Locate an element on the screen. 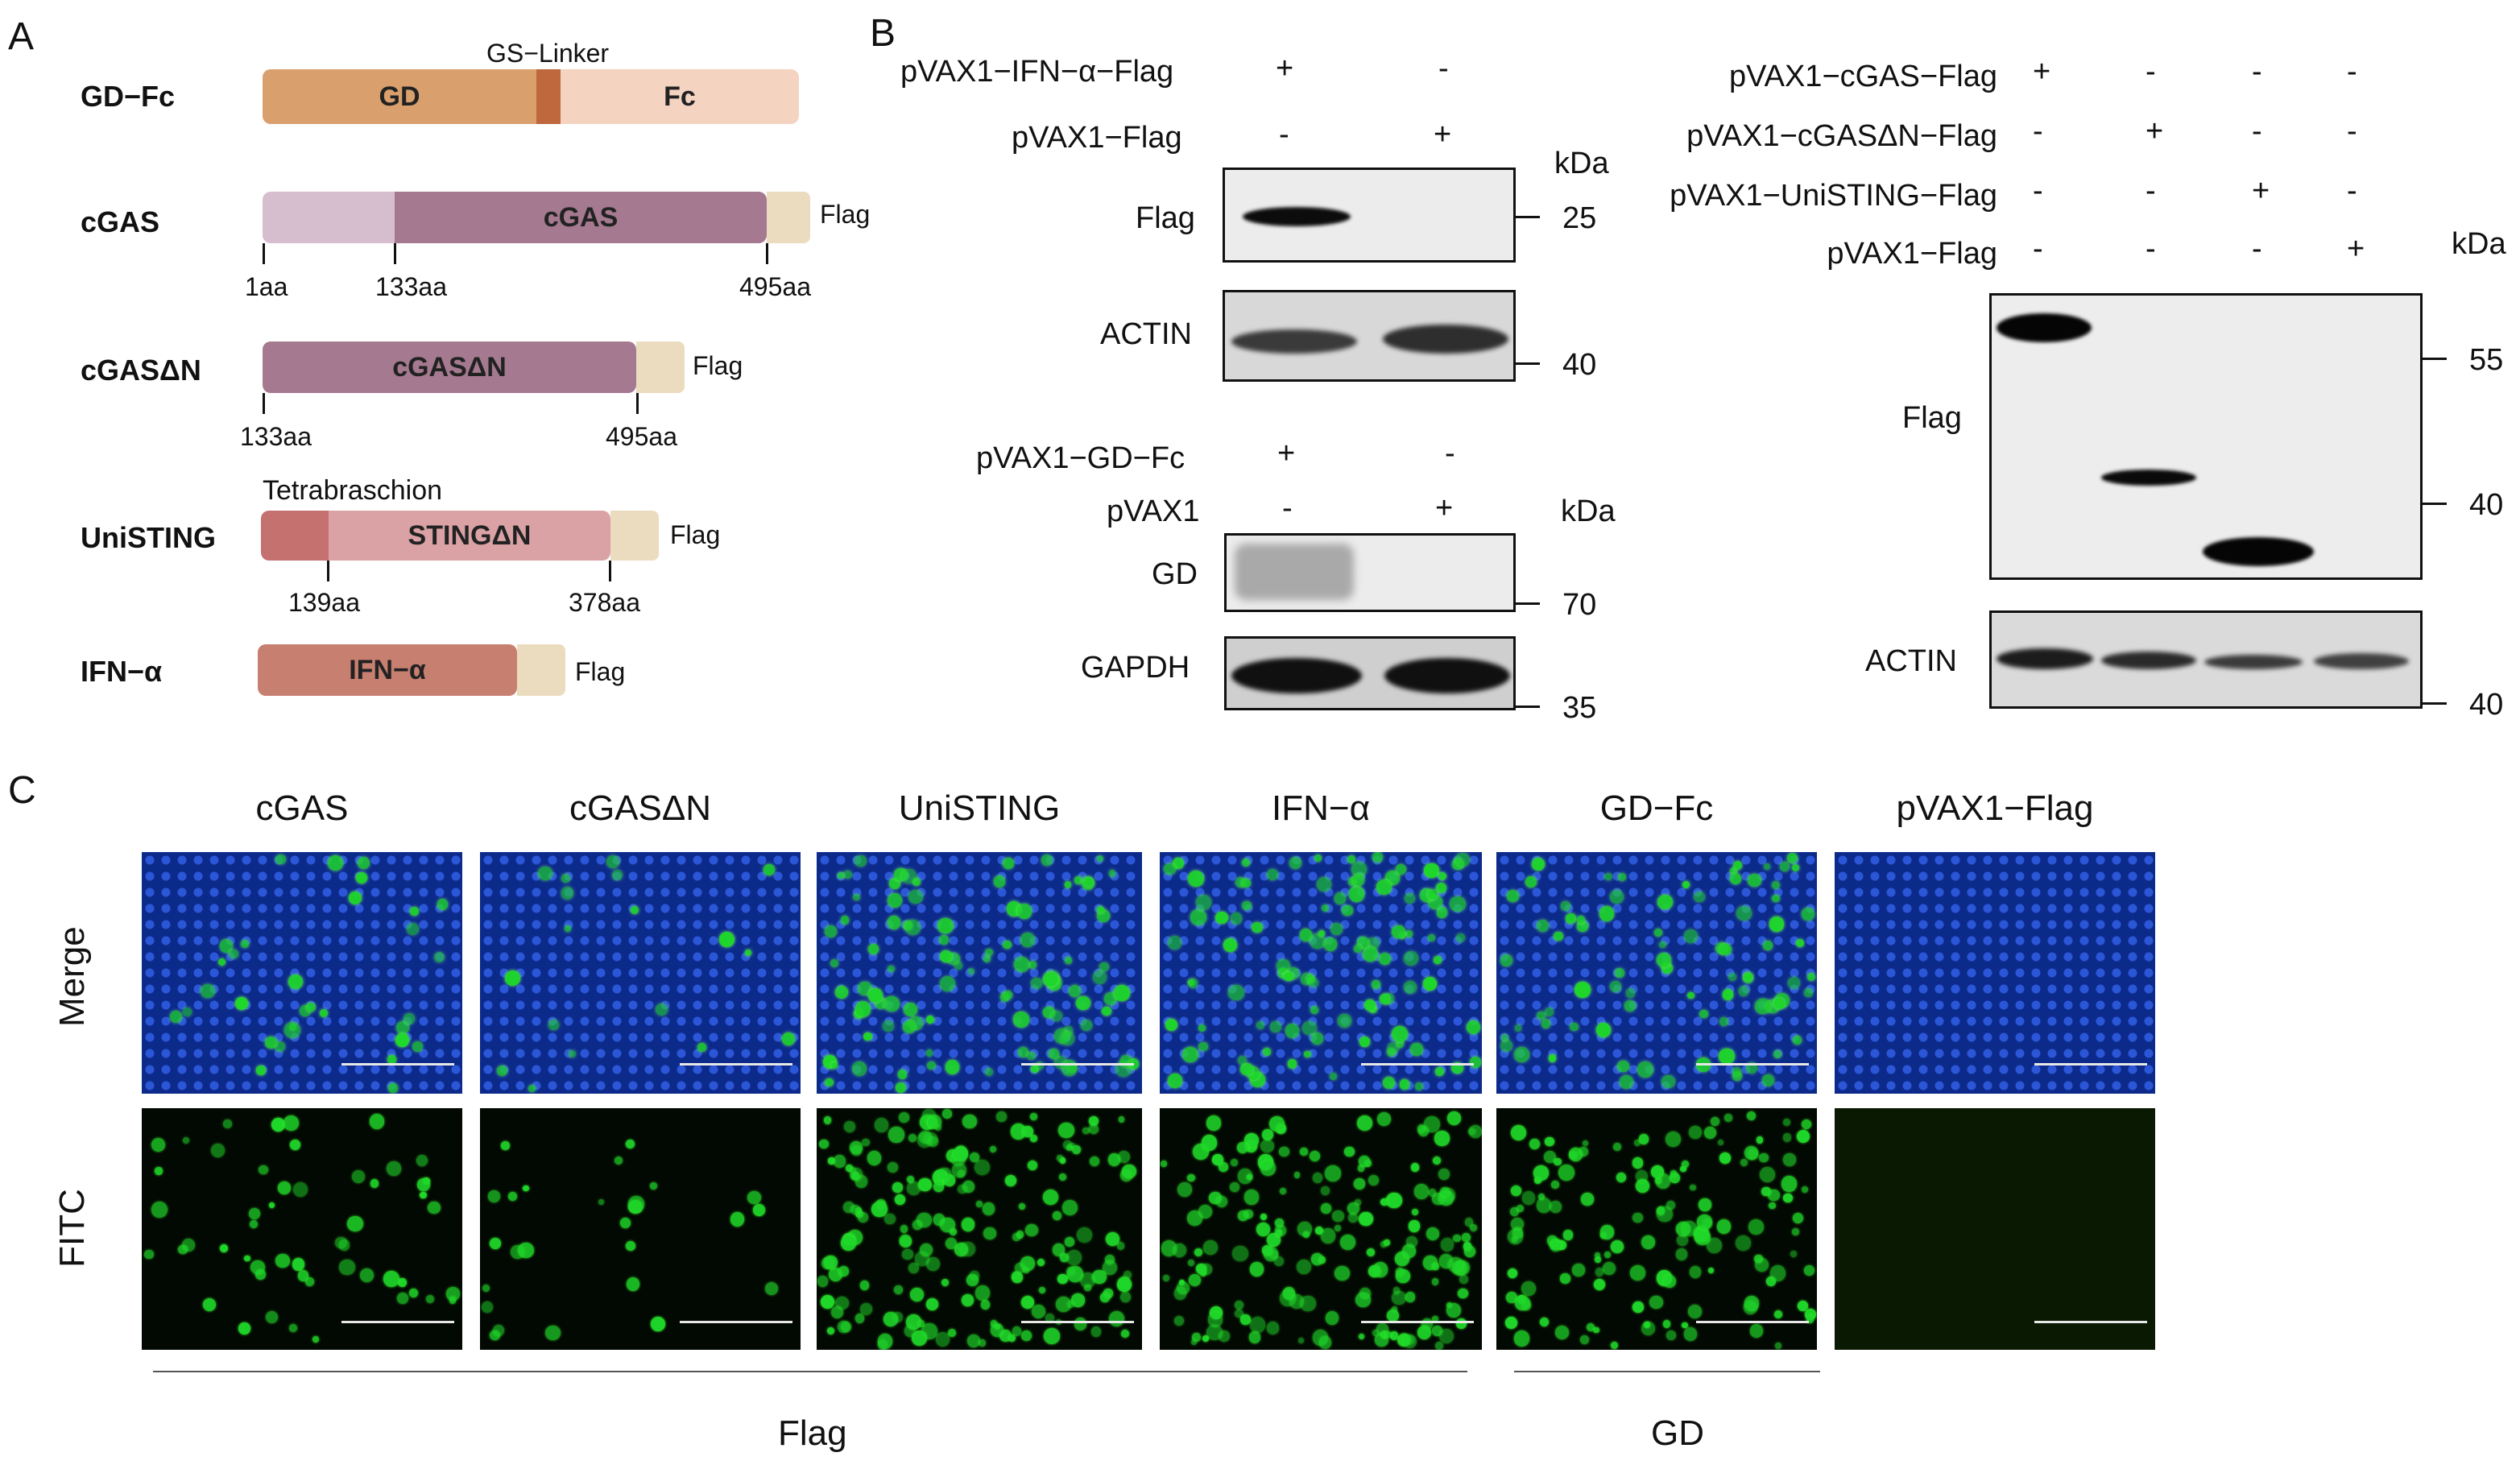 This screenshot has width=2520, height=1469. domain-gd: GD is located at coordinates (399, 97).